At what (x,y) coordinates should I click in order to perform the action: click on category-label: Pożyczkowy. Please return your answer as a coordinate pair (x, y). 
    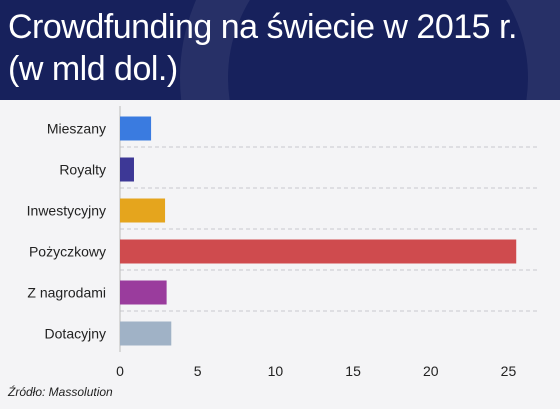
    Looking at the image, I should click on (67, 252).